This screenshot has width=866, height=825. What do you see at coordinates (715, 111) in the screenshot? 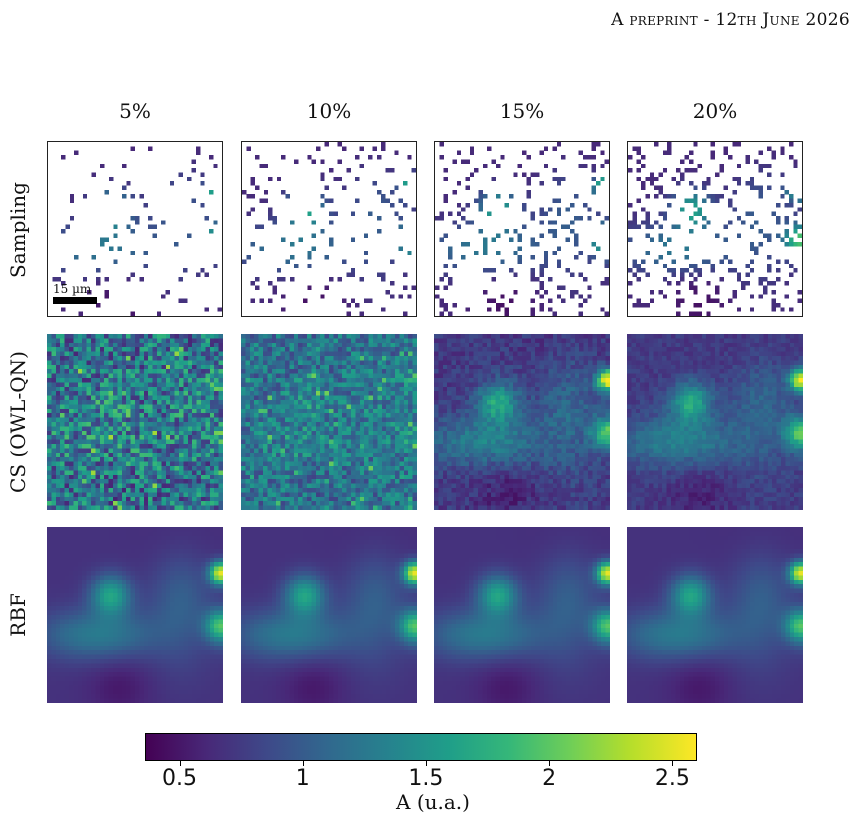
I see `column-label-20: 20%` at bounding box center [715, 111].